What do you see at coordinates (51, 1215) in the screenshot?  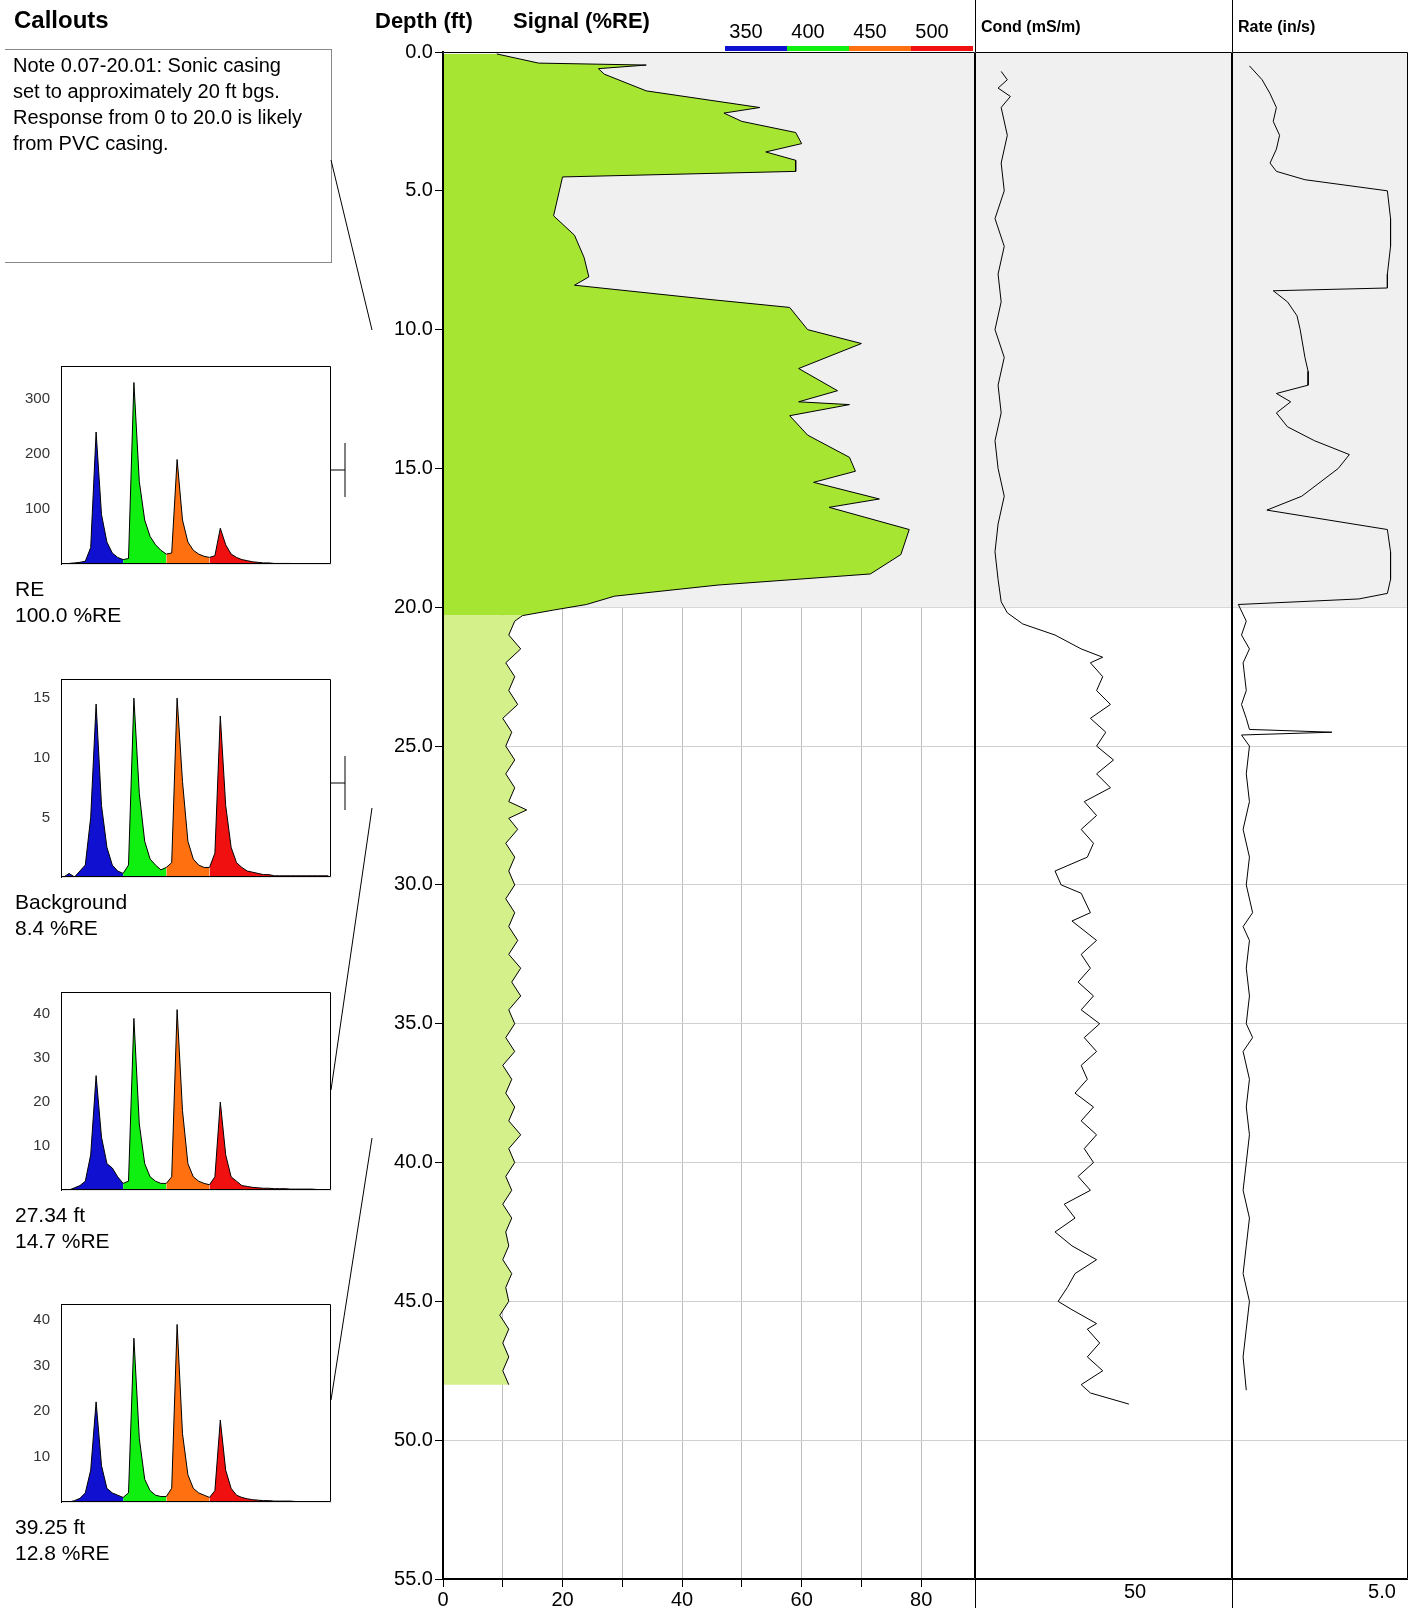 I see `text: 27.34 ft` at bounding box center [51, 1215].